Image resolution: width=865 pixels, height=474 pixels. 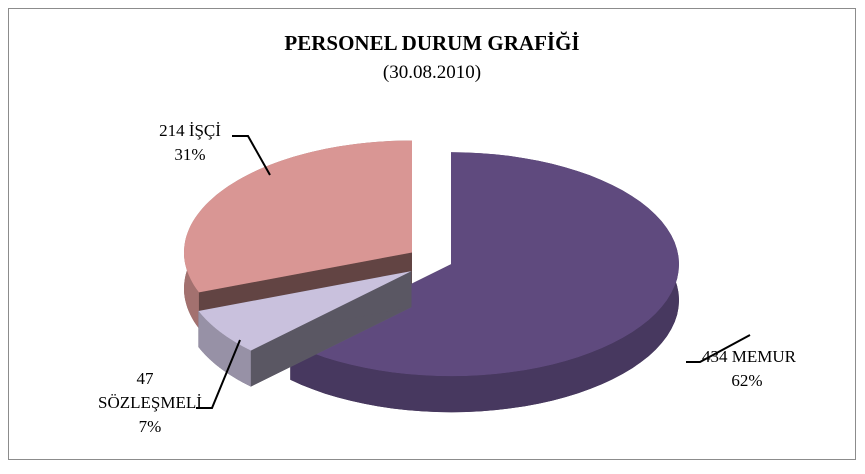 I want to click on percent-label: 31%, so click(x=189, y=154).